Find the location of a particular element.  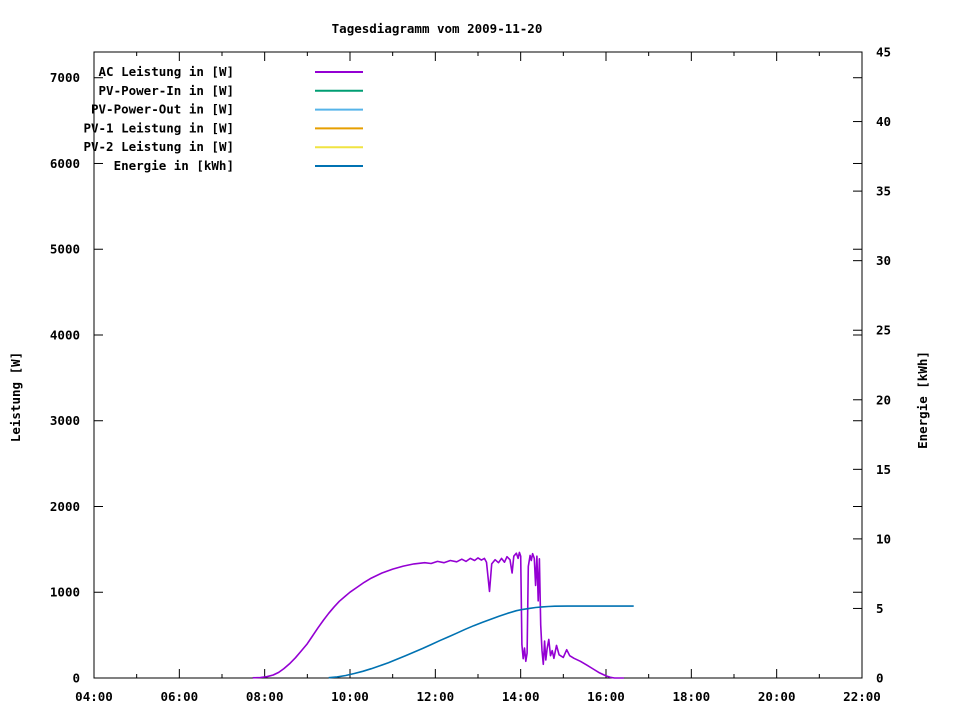

y-left-tick-labels: 0 1000 2000 3000 4000 5000 6000 7000 is located at coordinates (65, 377).